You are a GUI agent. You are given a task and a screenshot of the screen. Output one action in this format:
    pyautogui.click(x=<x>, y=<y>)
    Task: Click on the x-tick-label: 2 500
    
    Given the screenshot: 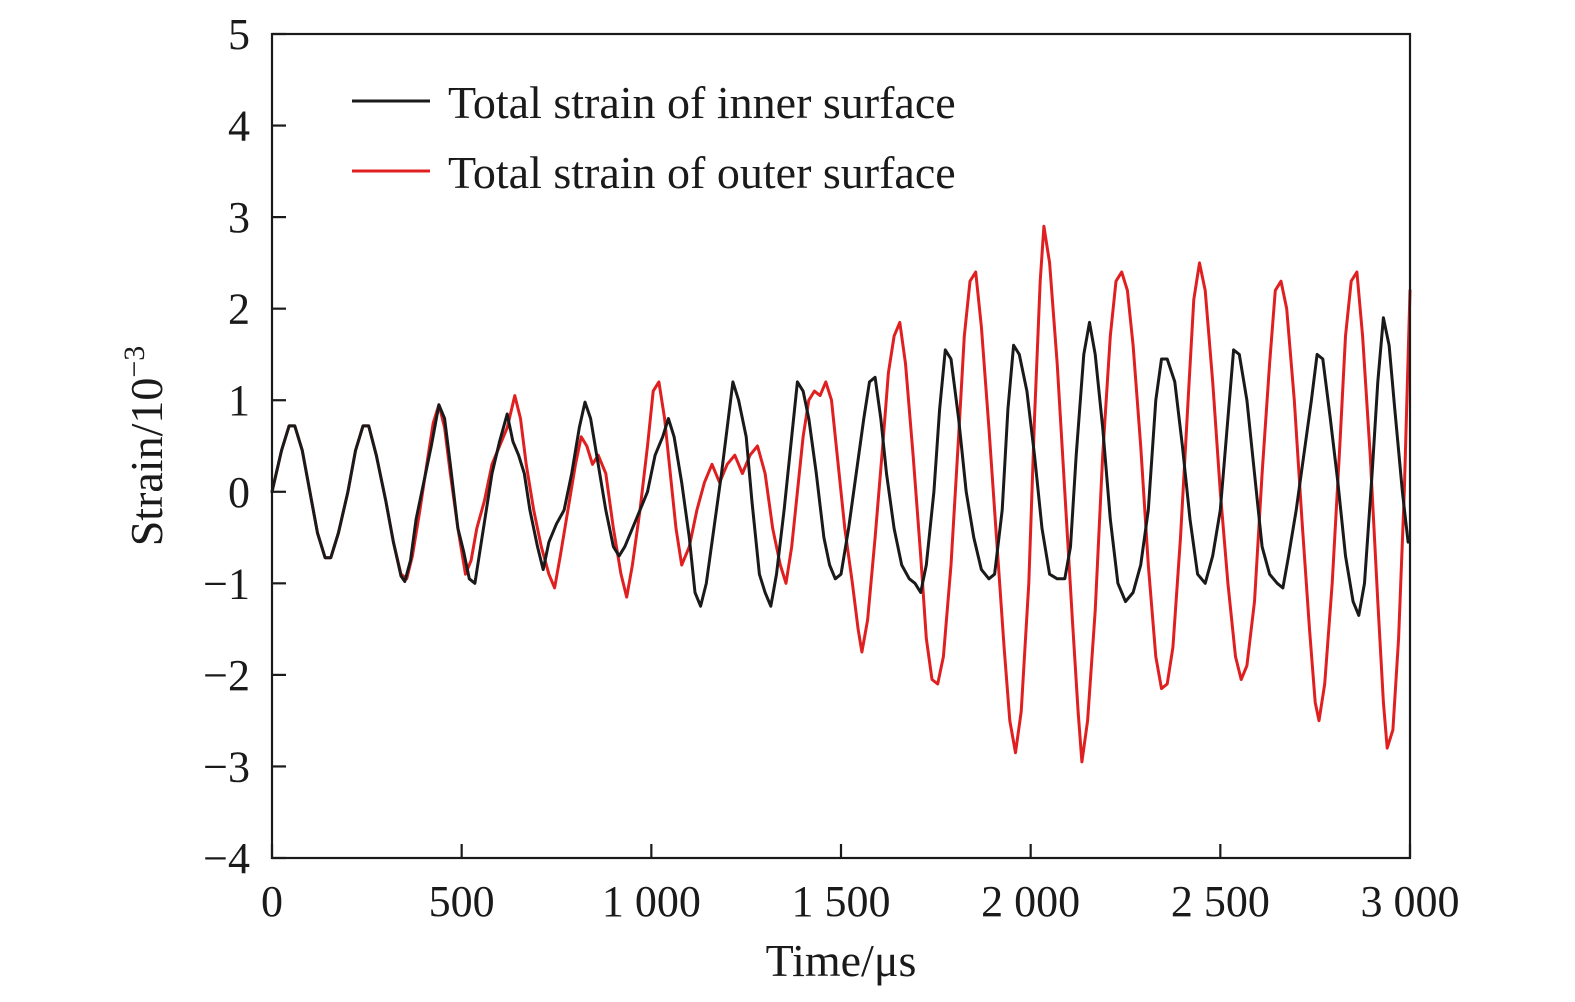 What is the action you would take?
    pyautogui.click(x=1220, y=901)
    